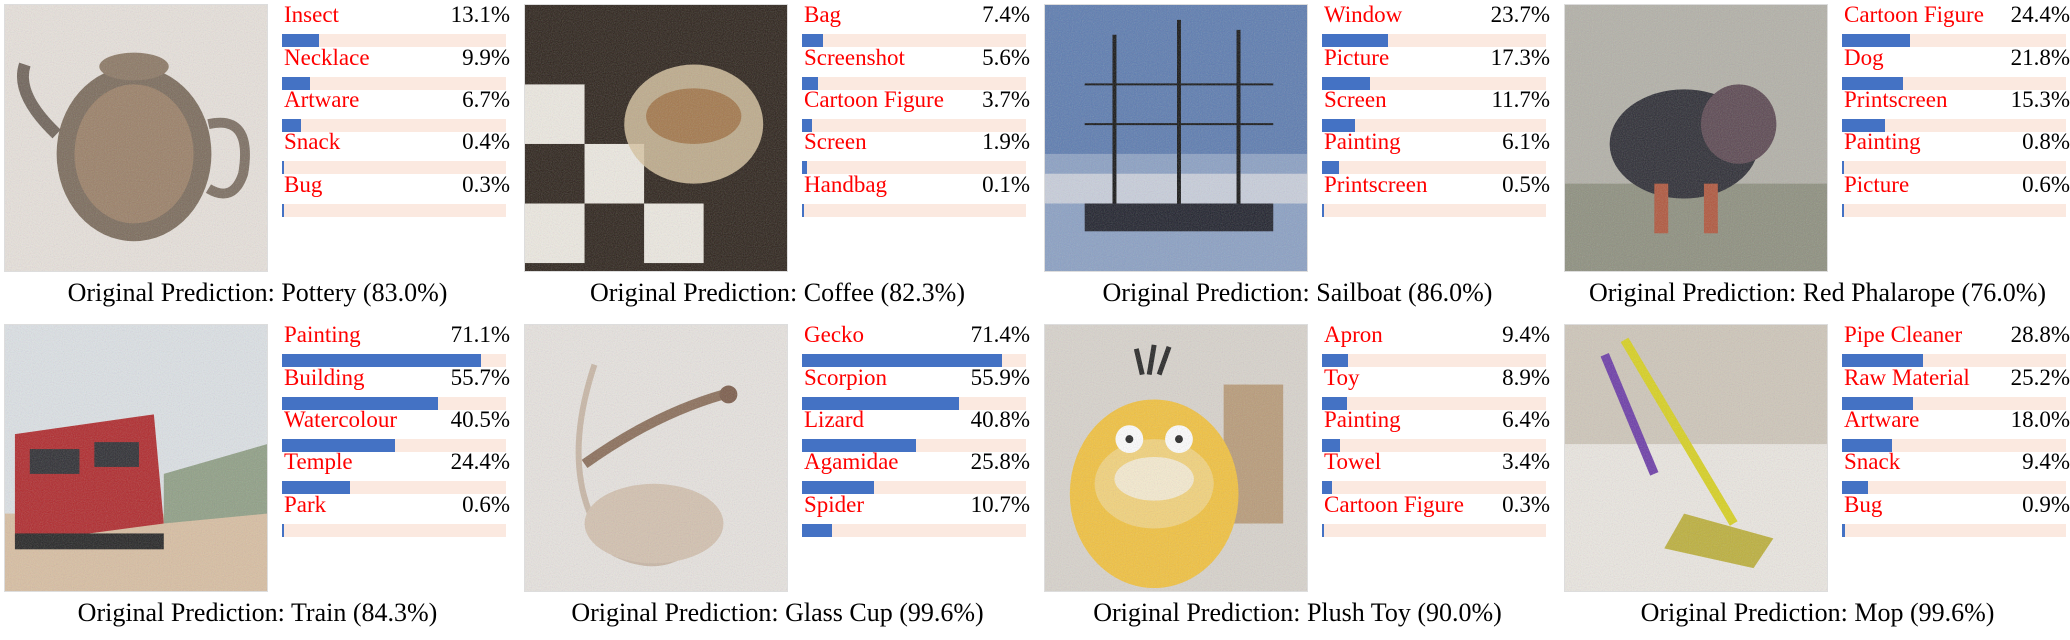 Image resolution: width=2070 pixels, height=640 pixels. What do you see at coordinates (1437, 155) in the screenshot?
I see `bar-row: Painting 6.1%` at bounding box center [1437, 155].